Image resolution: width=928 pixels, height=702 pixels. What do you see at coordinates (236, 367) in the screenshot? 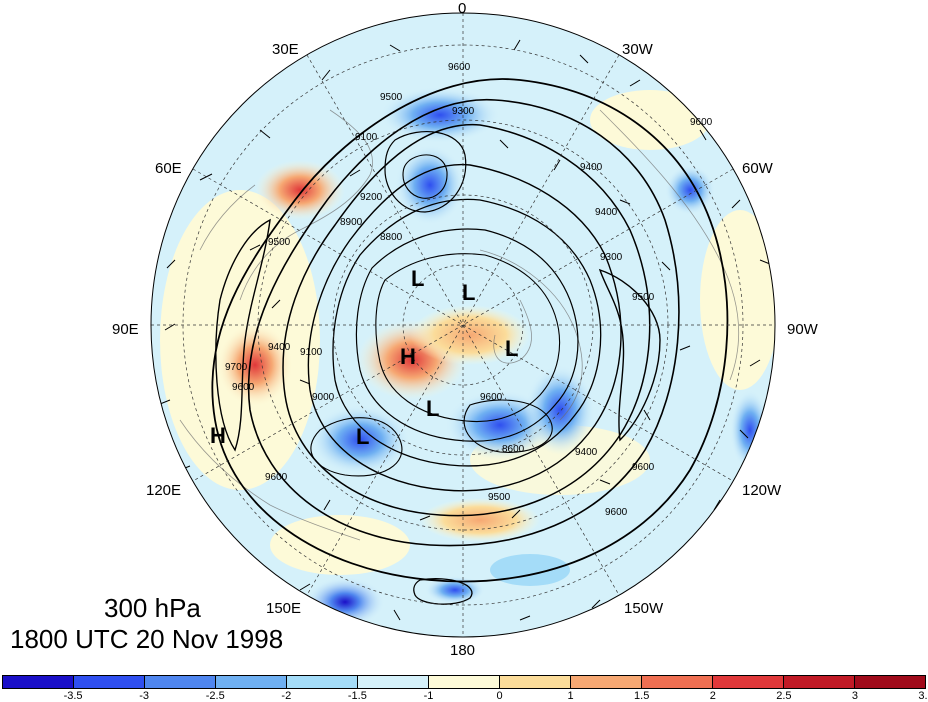
I see `contour-label: 9700` at bounding box center [236, 367].